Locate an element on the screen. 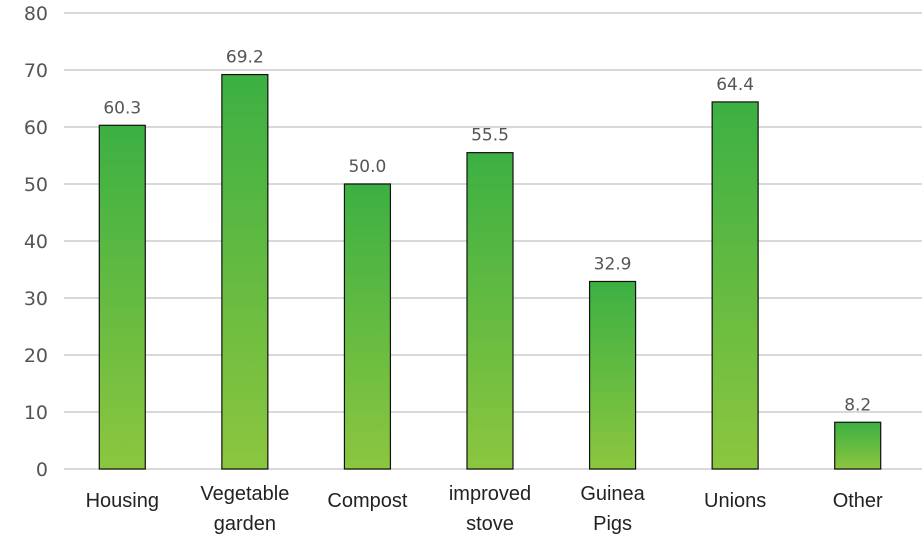 The width and height of the screenshot is (922, 549). y-tick-label: 30 is located at coordinates (36, 299).